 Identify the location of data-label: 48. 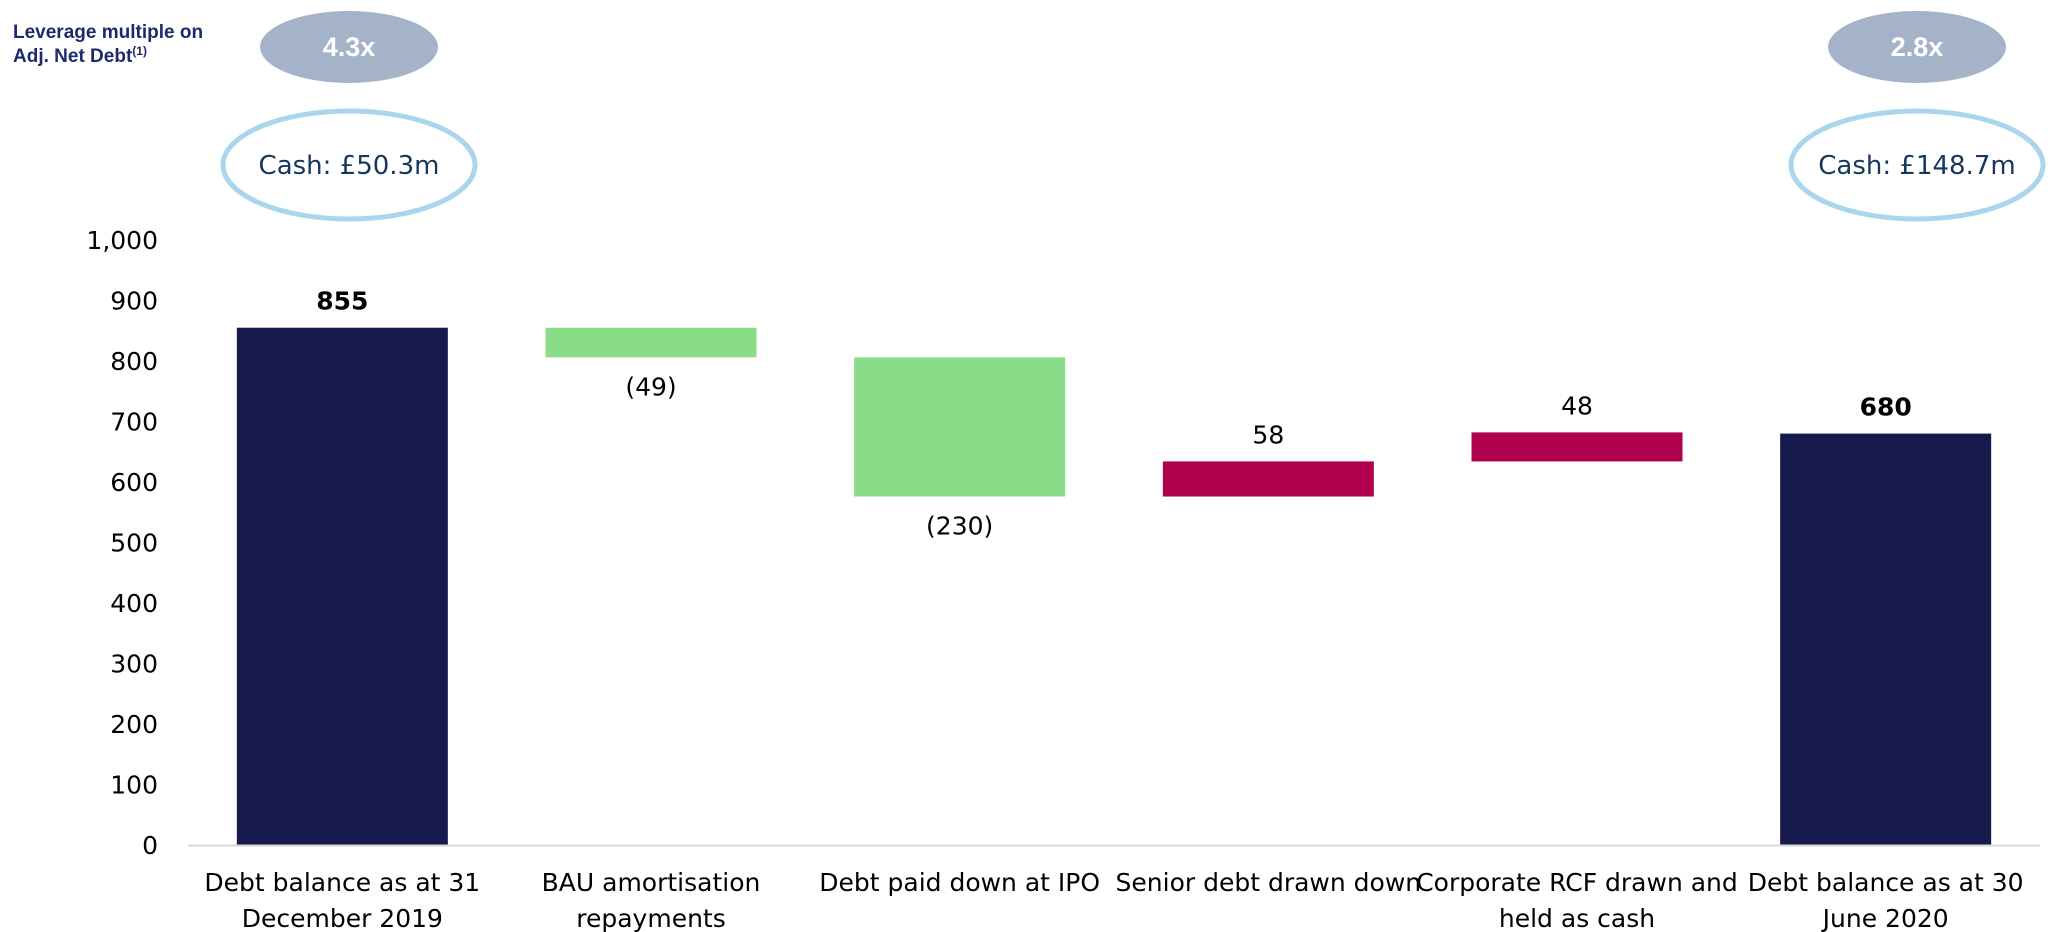
(1577, 405).